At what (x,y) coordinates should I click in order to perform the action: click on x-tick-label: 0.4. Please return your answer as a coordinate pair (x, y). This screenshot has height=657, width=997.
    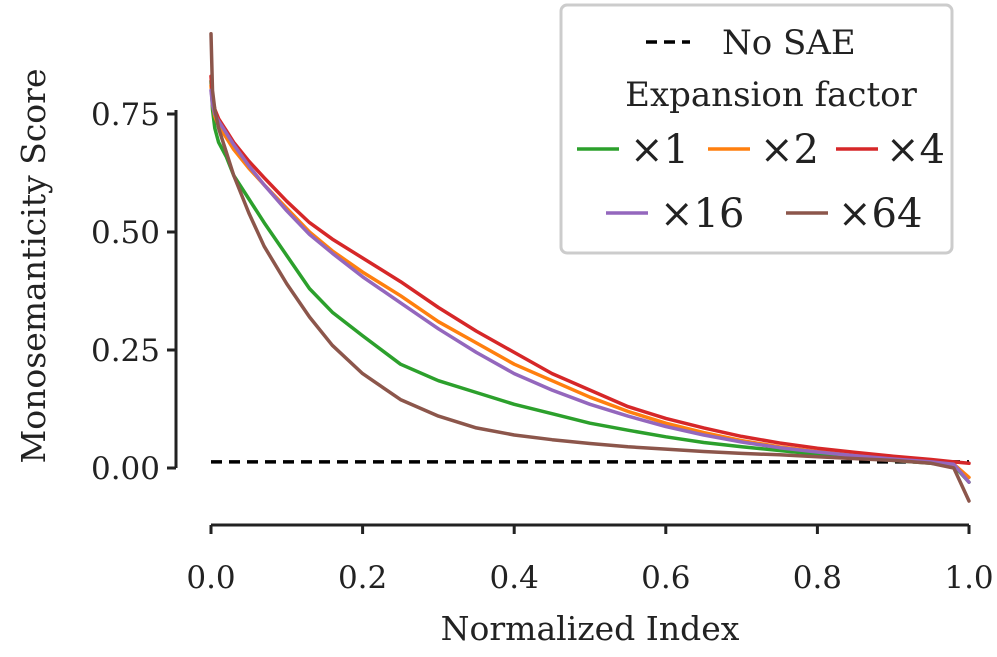
    Looking at the image, I should click on (514, 578).